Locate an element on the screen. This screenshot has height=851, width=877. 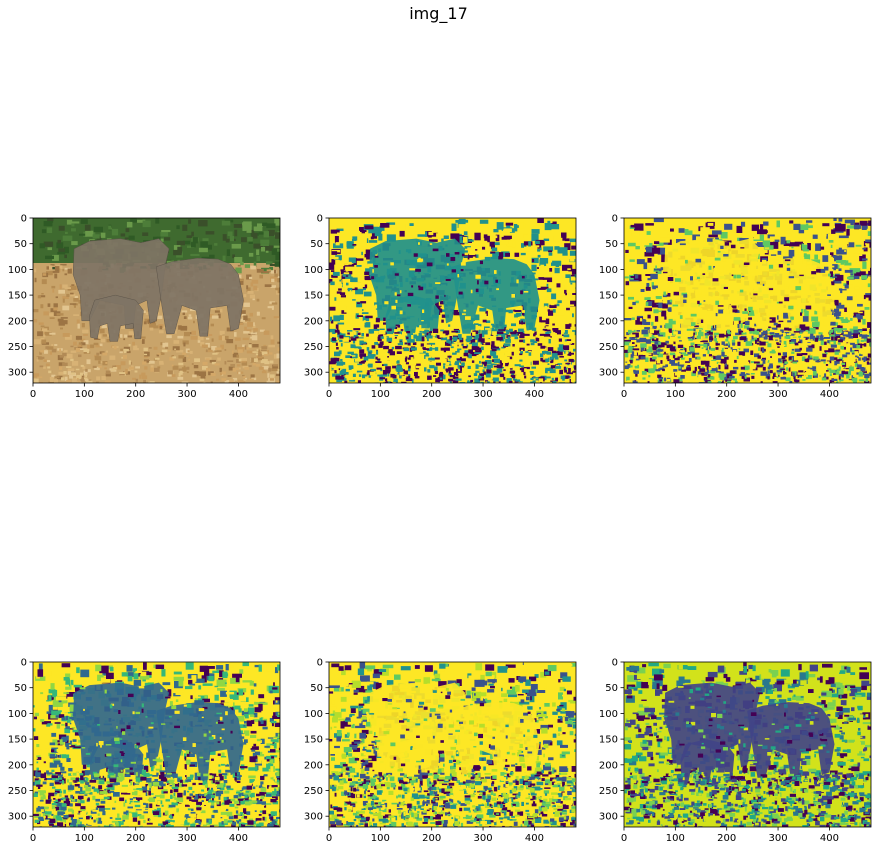
panel-cluster-2: 0 100 200 300 400 0 50 100 150 200 250 300 is located at coordinates (735, 307).